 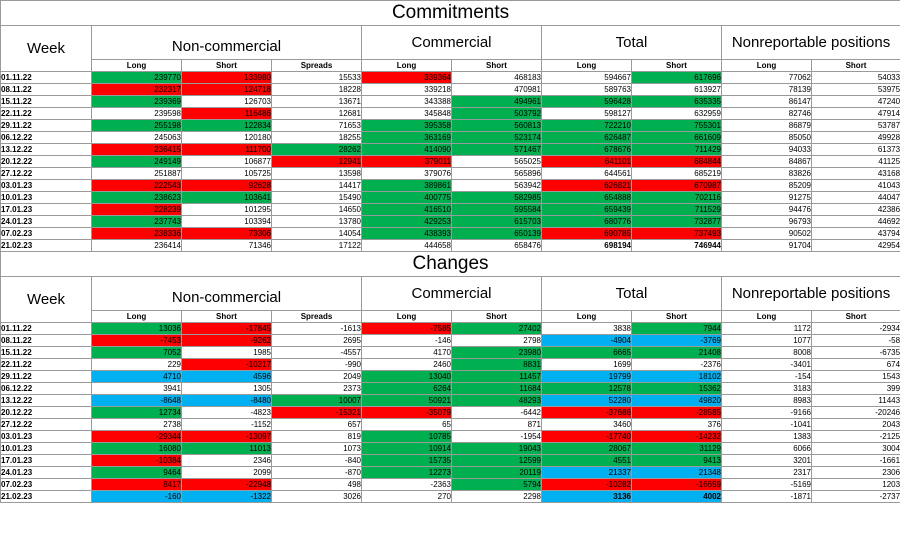 What do you see at coordinates (226, 293) in the screenshot?
I see `changes-group-header: Non-commercial` at bounding box center [226, 293].